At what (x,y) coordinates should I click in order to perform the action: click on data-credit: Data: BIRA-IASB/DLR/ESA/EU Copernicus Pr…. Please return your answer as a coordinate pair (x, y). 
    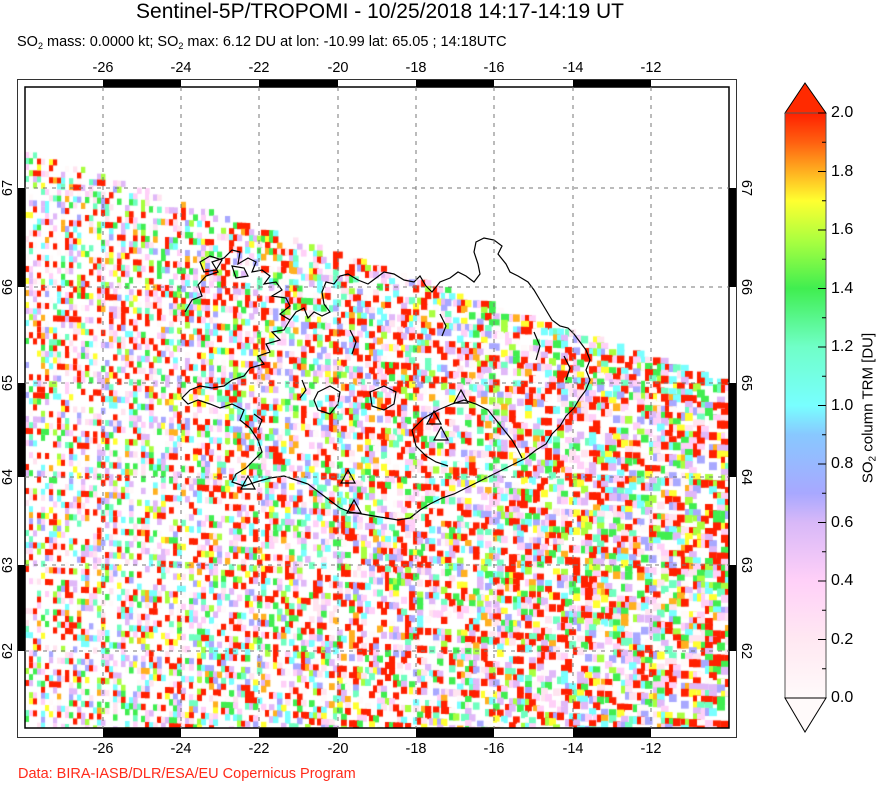
    Looking at the image, I should click on (187, 774).